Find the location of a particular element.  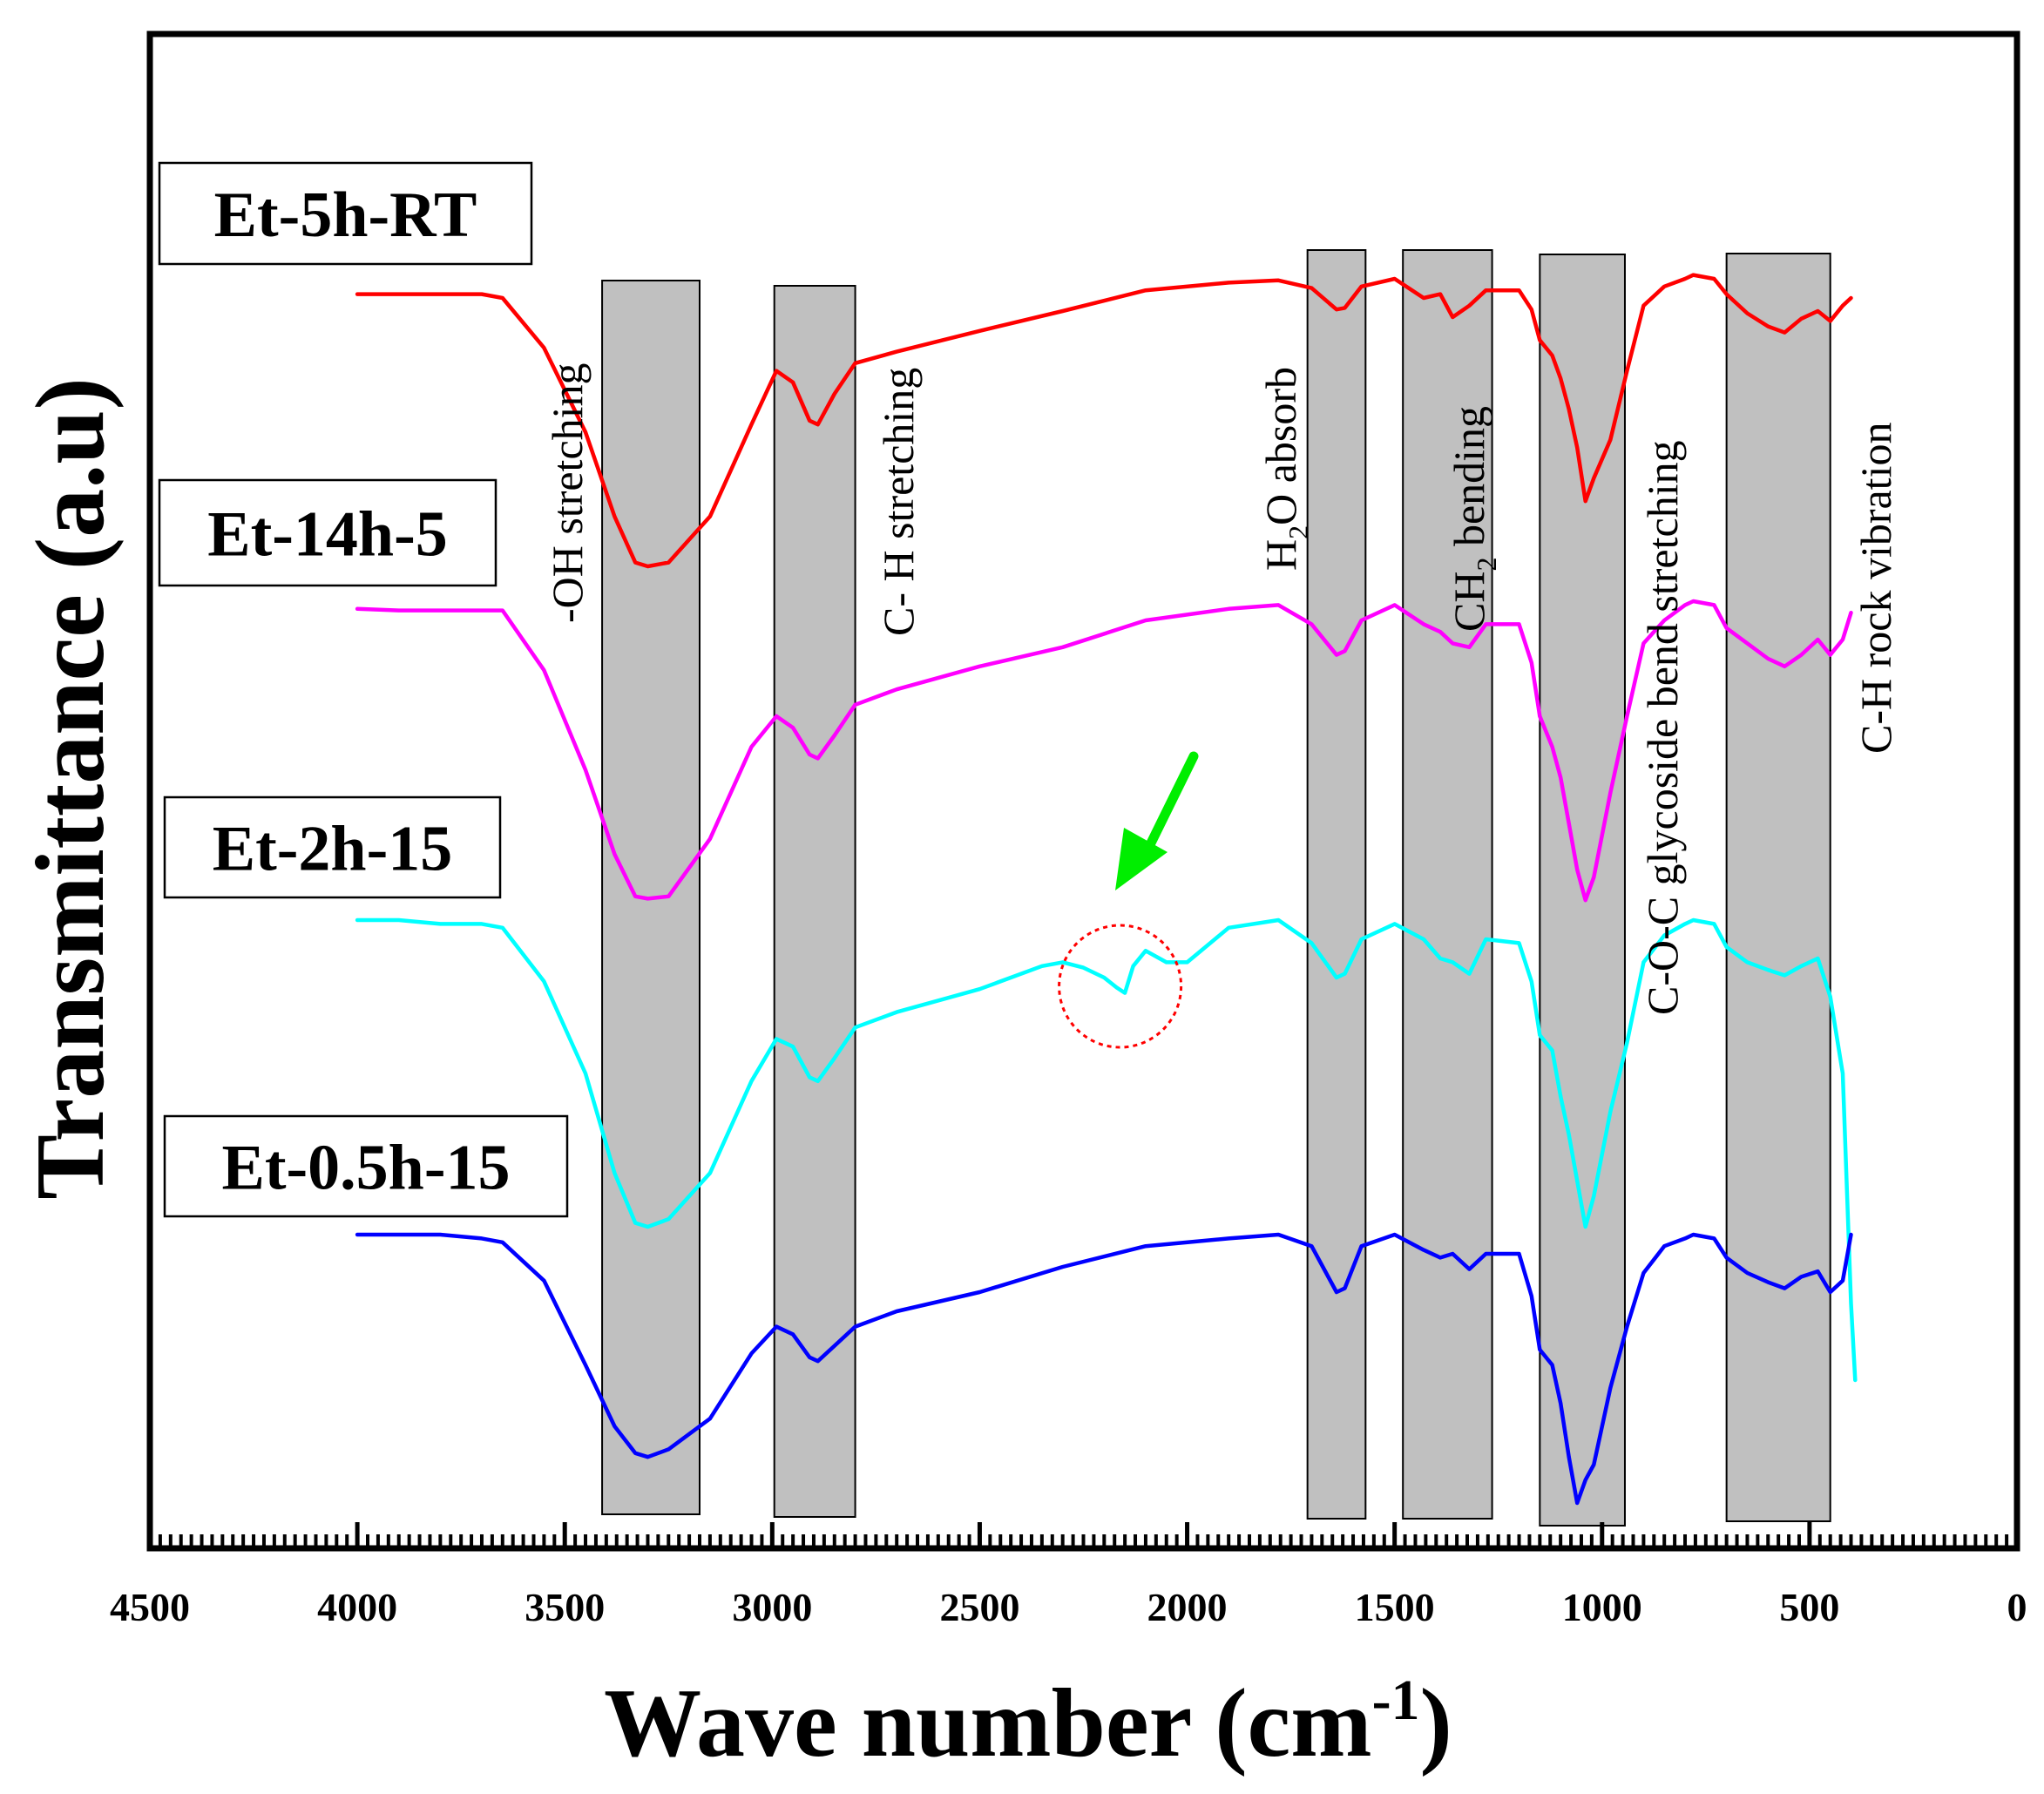

x-tick-label: 1000 is located at coordinates (1602, 1607).